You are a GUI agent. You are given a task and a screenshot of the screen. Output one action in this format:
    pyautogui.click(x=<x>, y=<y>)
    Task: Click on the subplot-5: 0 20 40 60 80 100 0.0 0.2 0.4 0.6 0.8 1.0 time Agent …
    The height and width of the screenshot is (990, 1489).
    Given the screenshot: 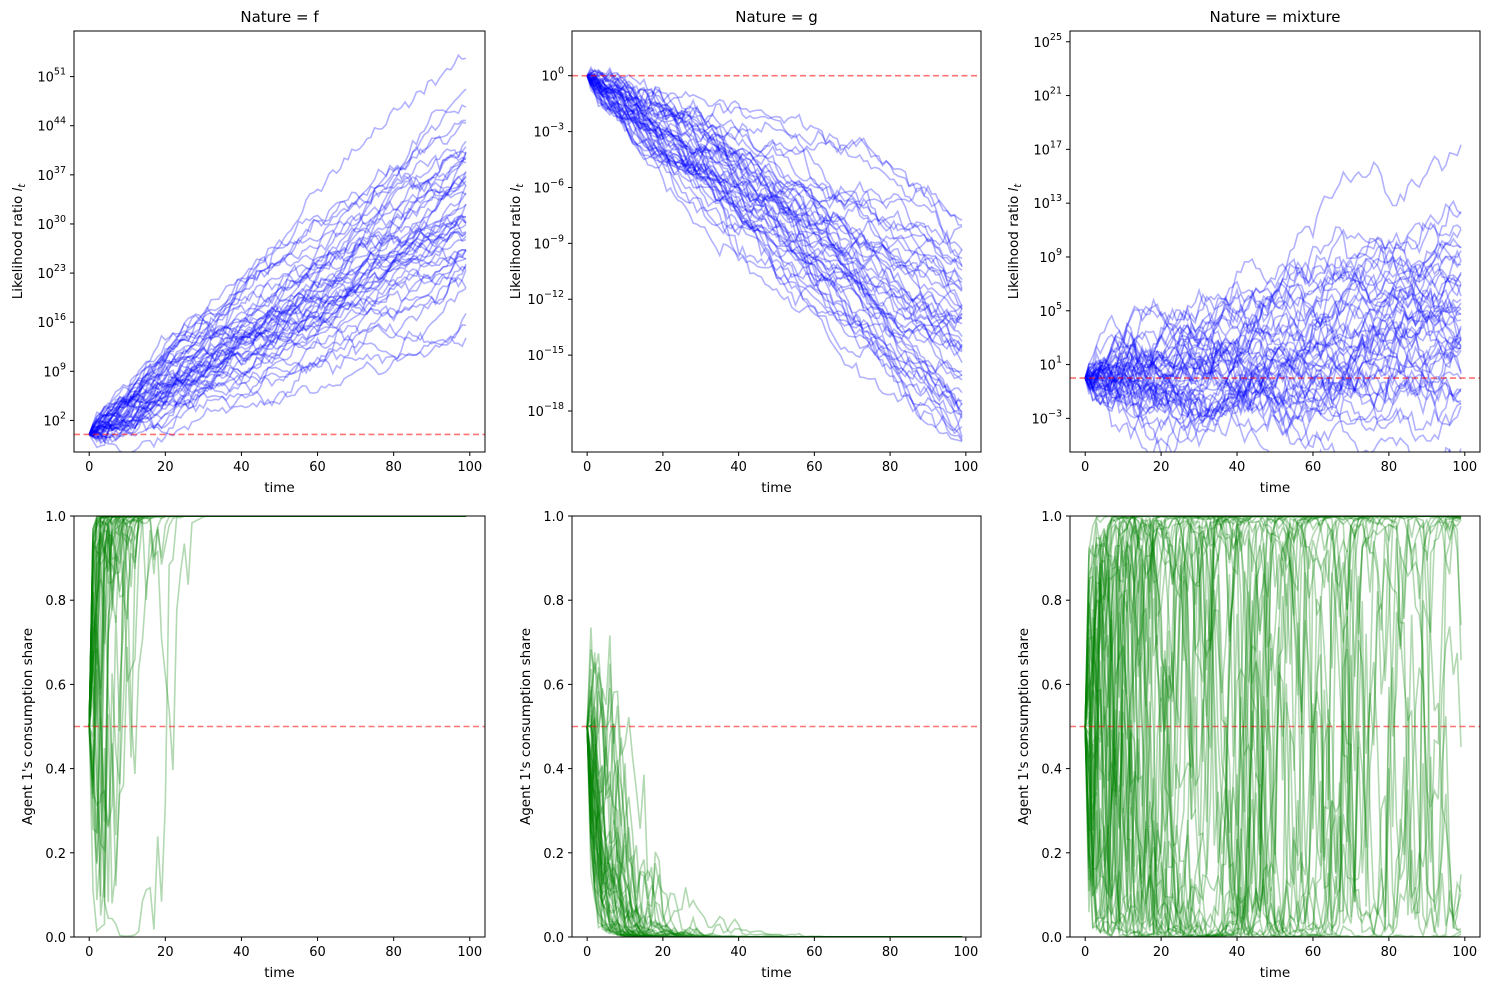 What is the action you would take?
    pyautogui.click(x=750, y=745)
    